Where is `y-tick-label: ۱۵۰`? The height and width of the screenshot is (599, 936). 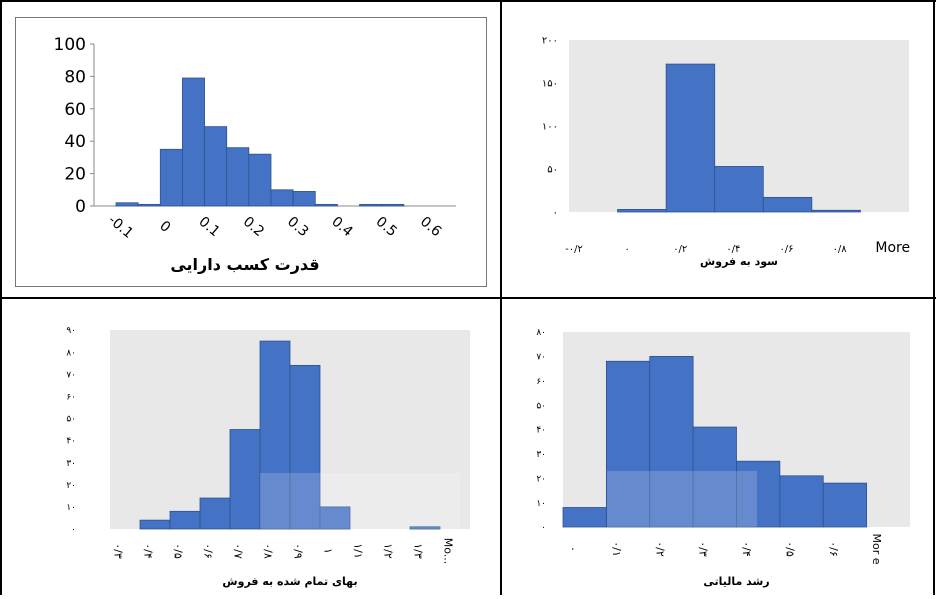 y-tick-label: ۱۵۰ is located at coordinates (550, 84).